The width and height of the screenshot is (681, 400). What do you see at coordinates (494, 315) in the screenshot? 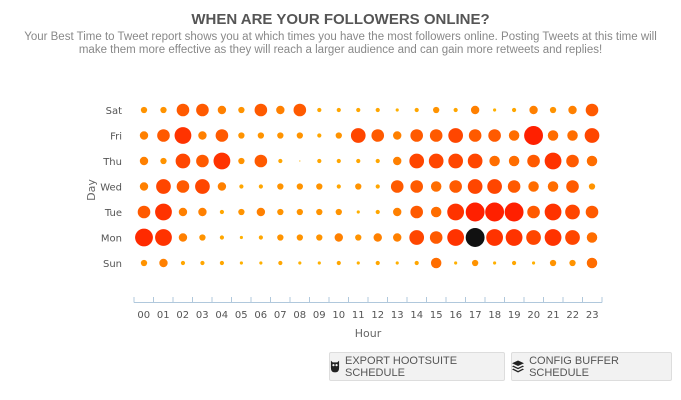
I see `x-tick-label: 18` at bounding box center [494, 315].